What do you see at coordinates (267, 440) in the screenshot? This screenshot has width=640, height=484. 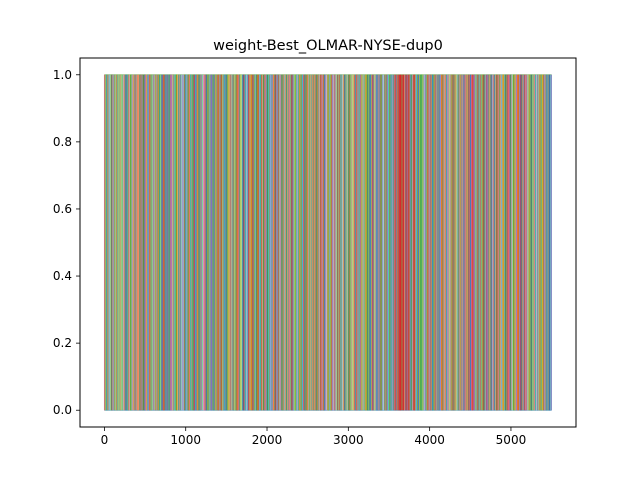 I see `x-tick-label: 2000` at bounding box center [267, 440].